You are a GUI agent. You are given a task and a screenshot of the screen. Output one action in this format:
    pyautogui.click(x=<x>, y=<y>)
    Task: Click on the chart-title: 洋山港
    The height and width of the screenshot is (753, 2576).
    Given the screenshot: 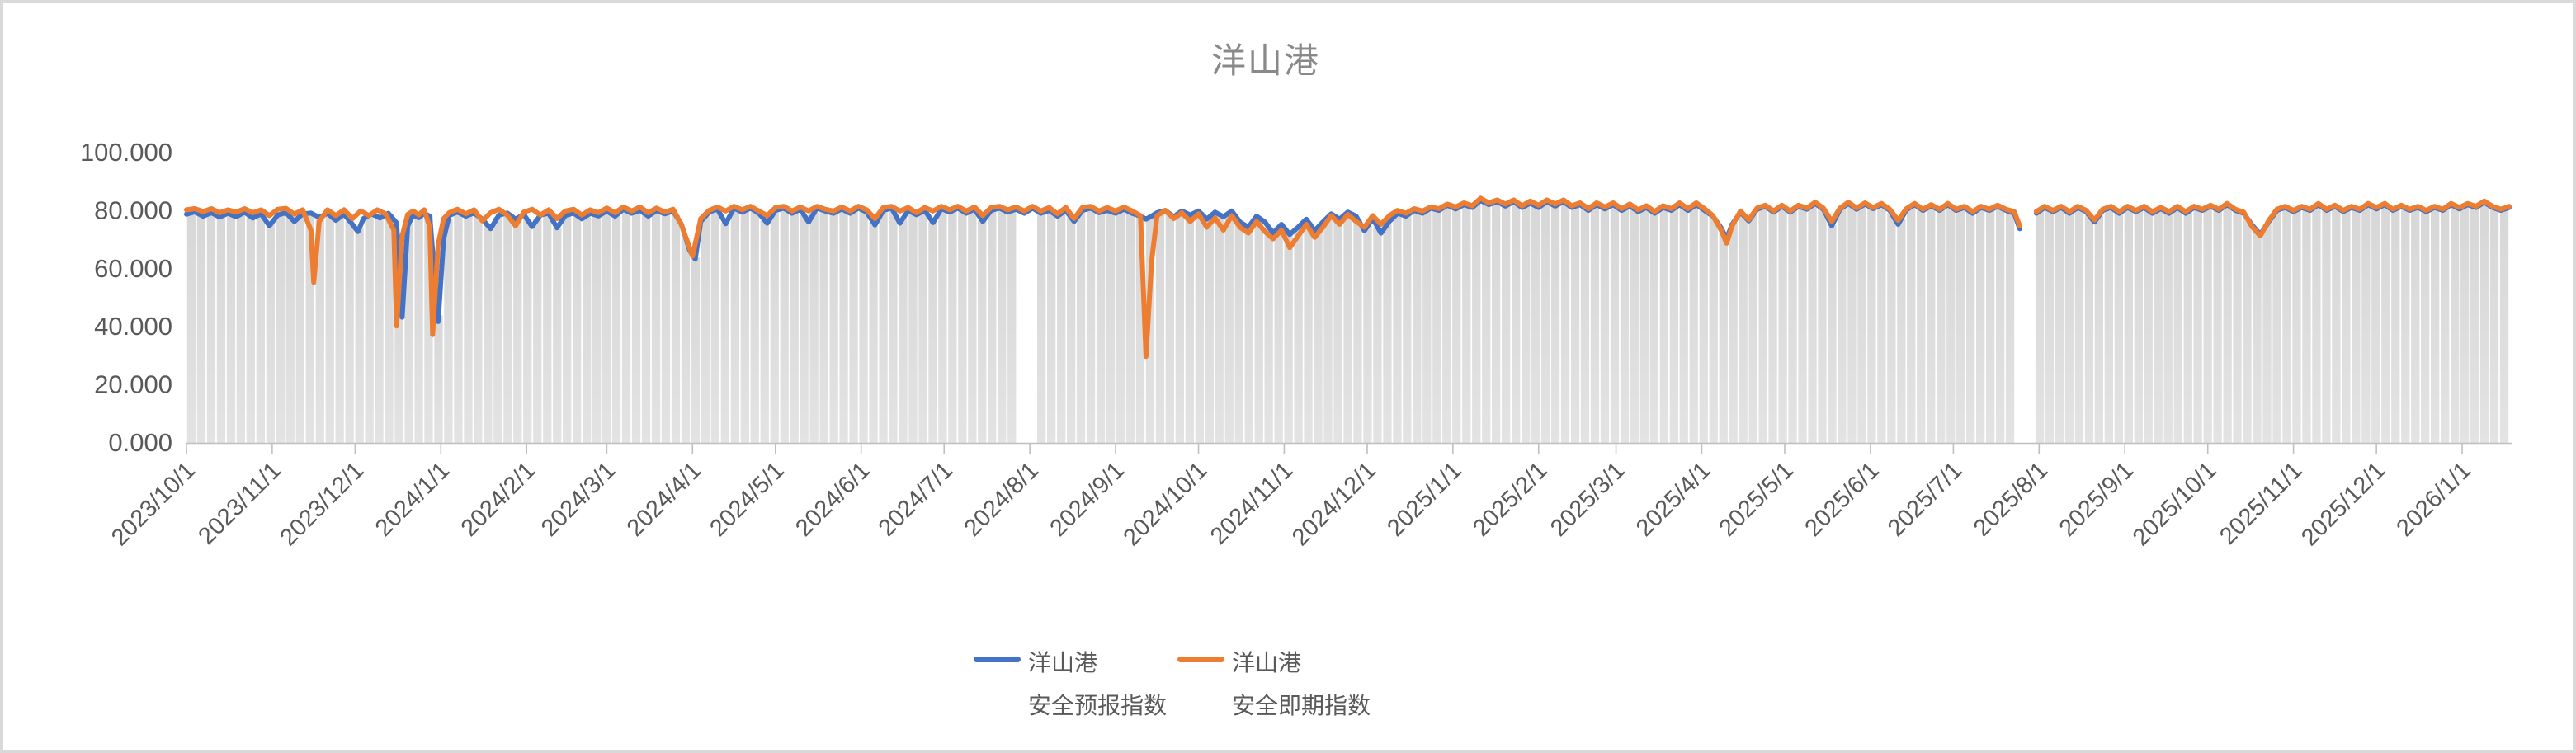 What is the action you would take?
    pyautogui.click(x=1265, y=61)
    